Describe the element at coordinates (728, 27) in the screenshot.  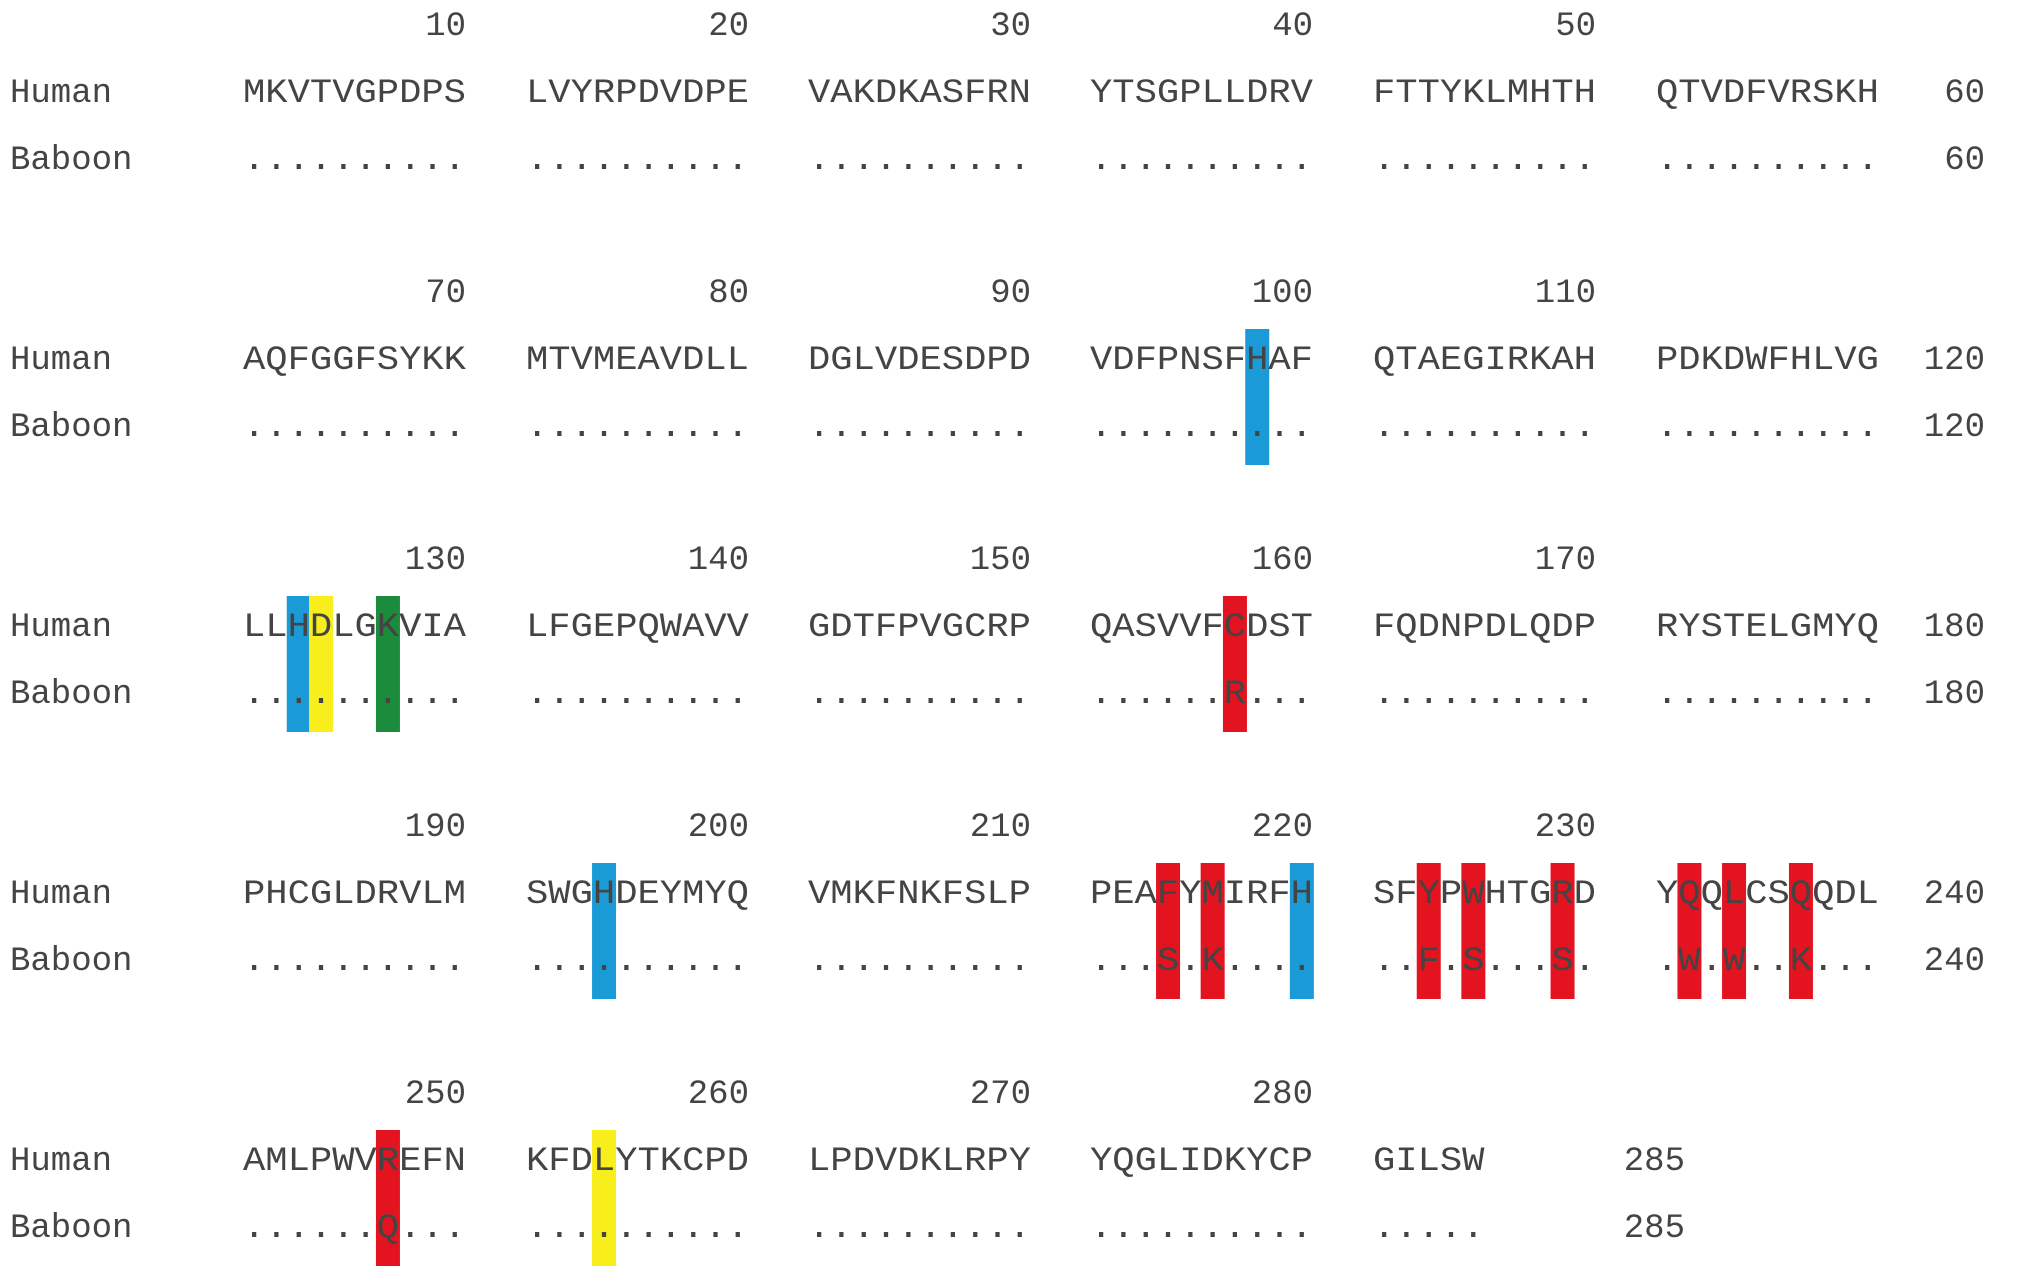
I see `position-number: 20` at that location.